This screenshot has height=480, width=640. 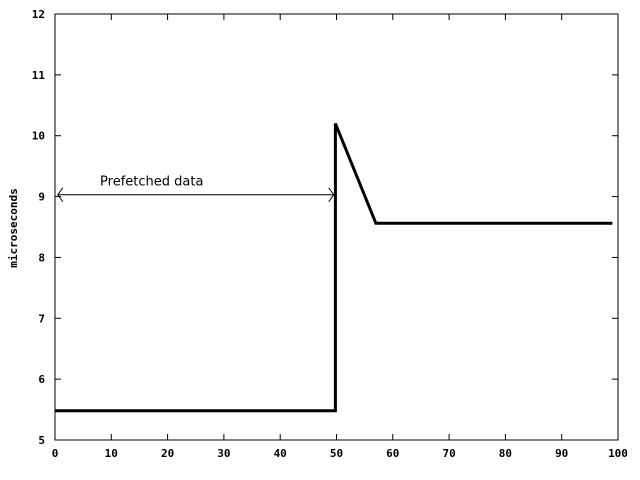 What do you see at coordinates (392, 453) in the screenshot?
I see `x-tick-label: 60` at bounding box center [392, 453].